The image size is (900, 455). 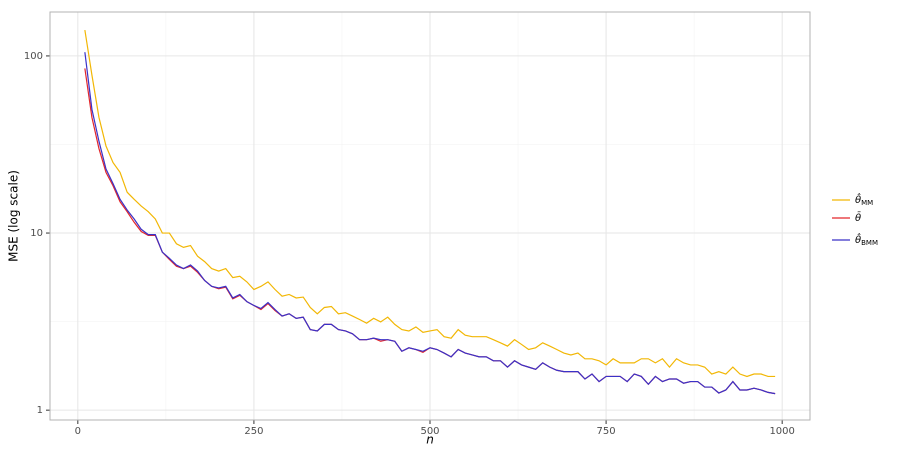 What do you see at coordinates (36, 233) in the screenshot?
I see `y-tick-label: 10` at bounding box center [36, 233].